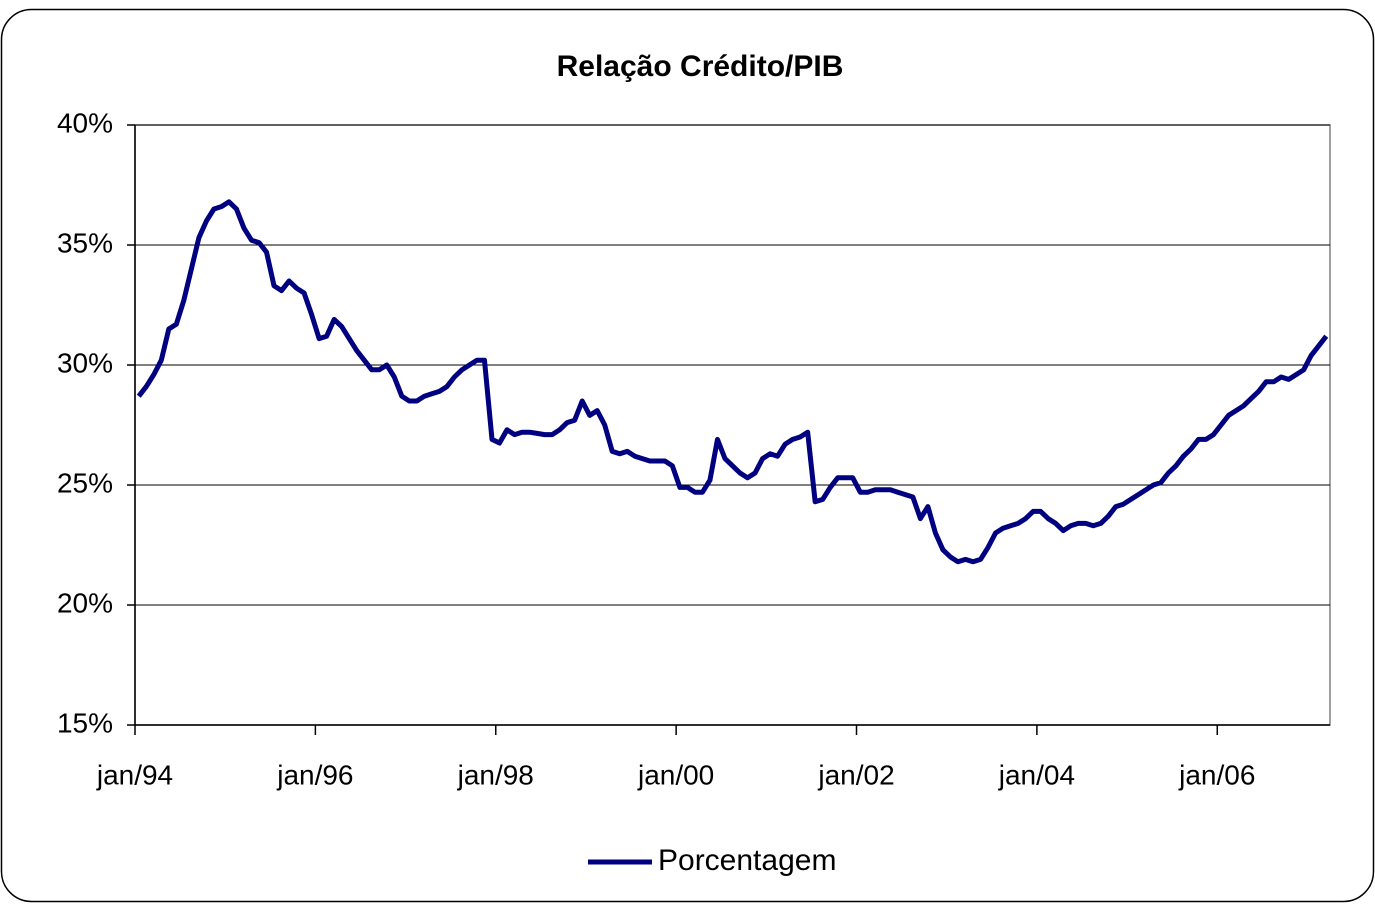 The image size is (1375, 904). I want to click on x-tick-label: jan/02, so click(855, 774).